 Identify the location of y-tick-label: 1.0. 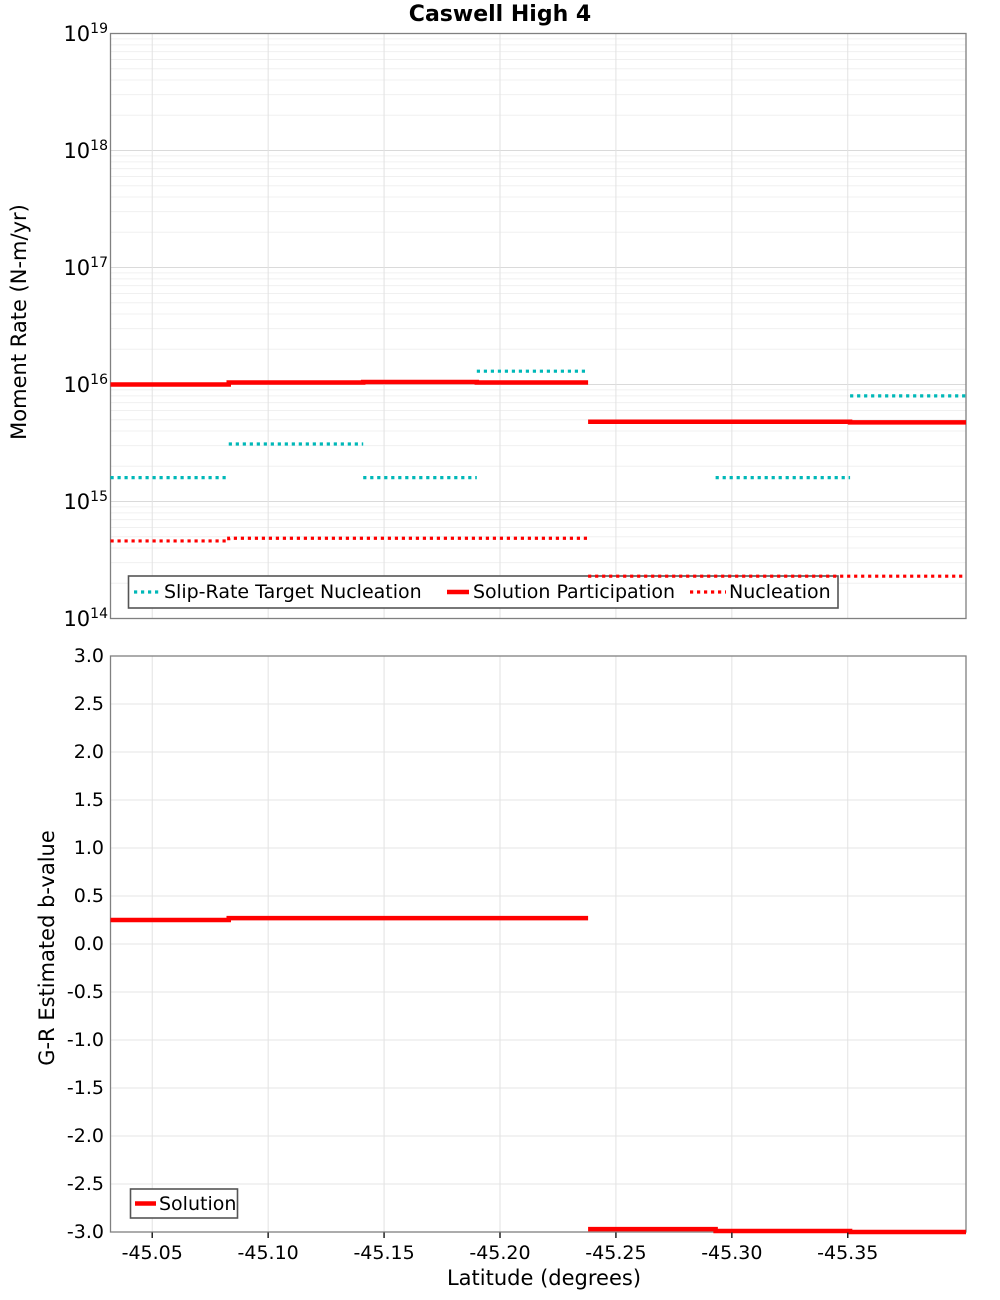
(88, 848).